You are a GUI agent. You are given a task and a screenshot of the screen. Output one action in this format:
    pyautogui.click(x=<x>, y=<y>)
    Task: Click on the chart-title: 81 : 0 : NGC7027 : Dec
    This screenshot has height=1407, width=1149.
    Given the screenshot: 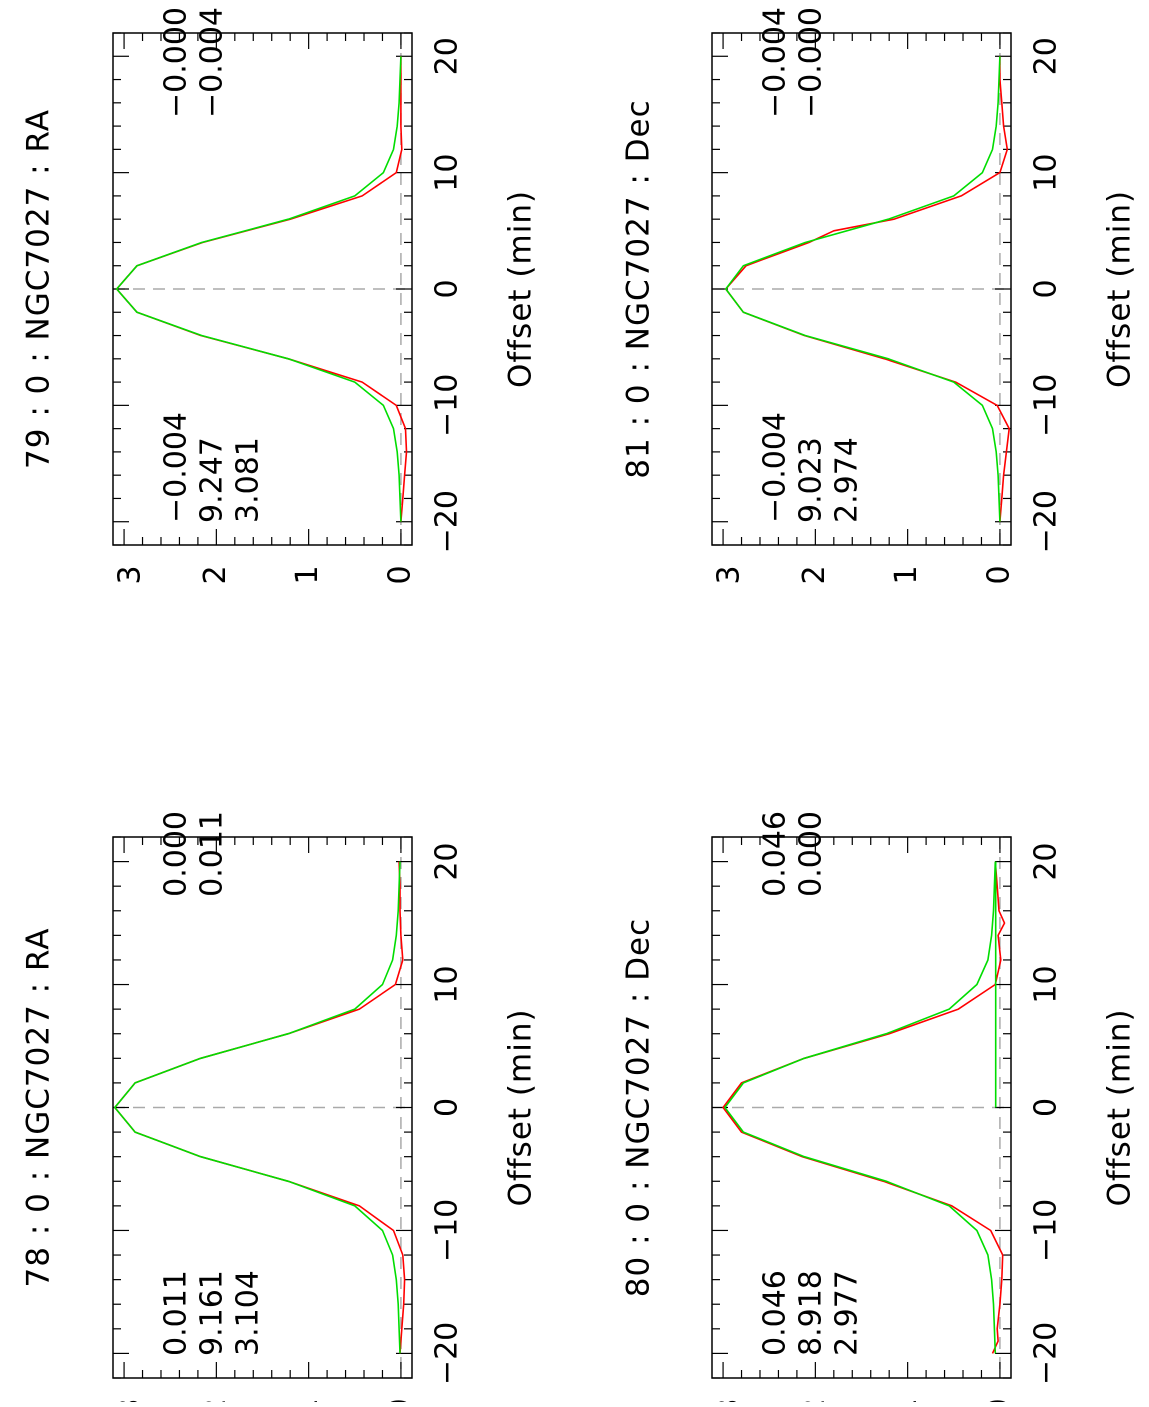 What is the action you would take?
    pyautogui.click(x=639, y=288)
    